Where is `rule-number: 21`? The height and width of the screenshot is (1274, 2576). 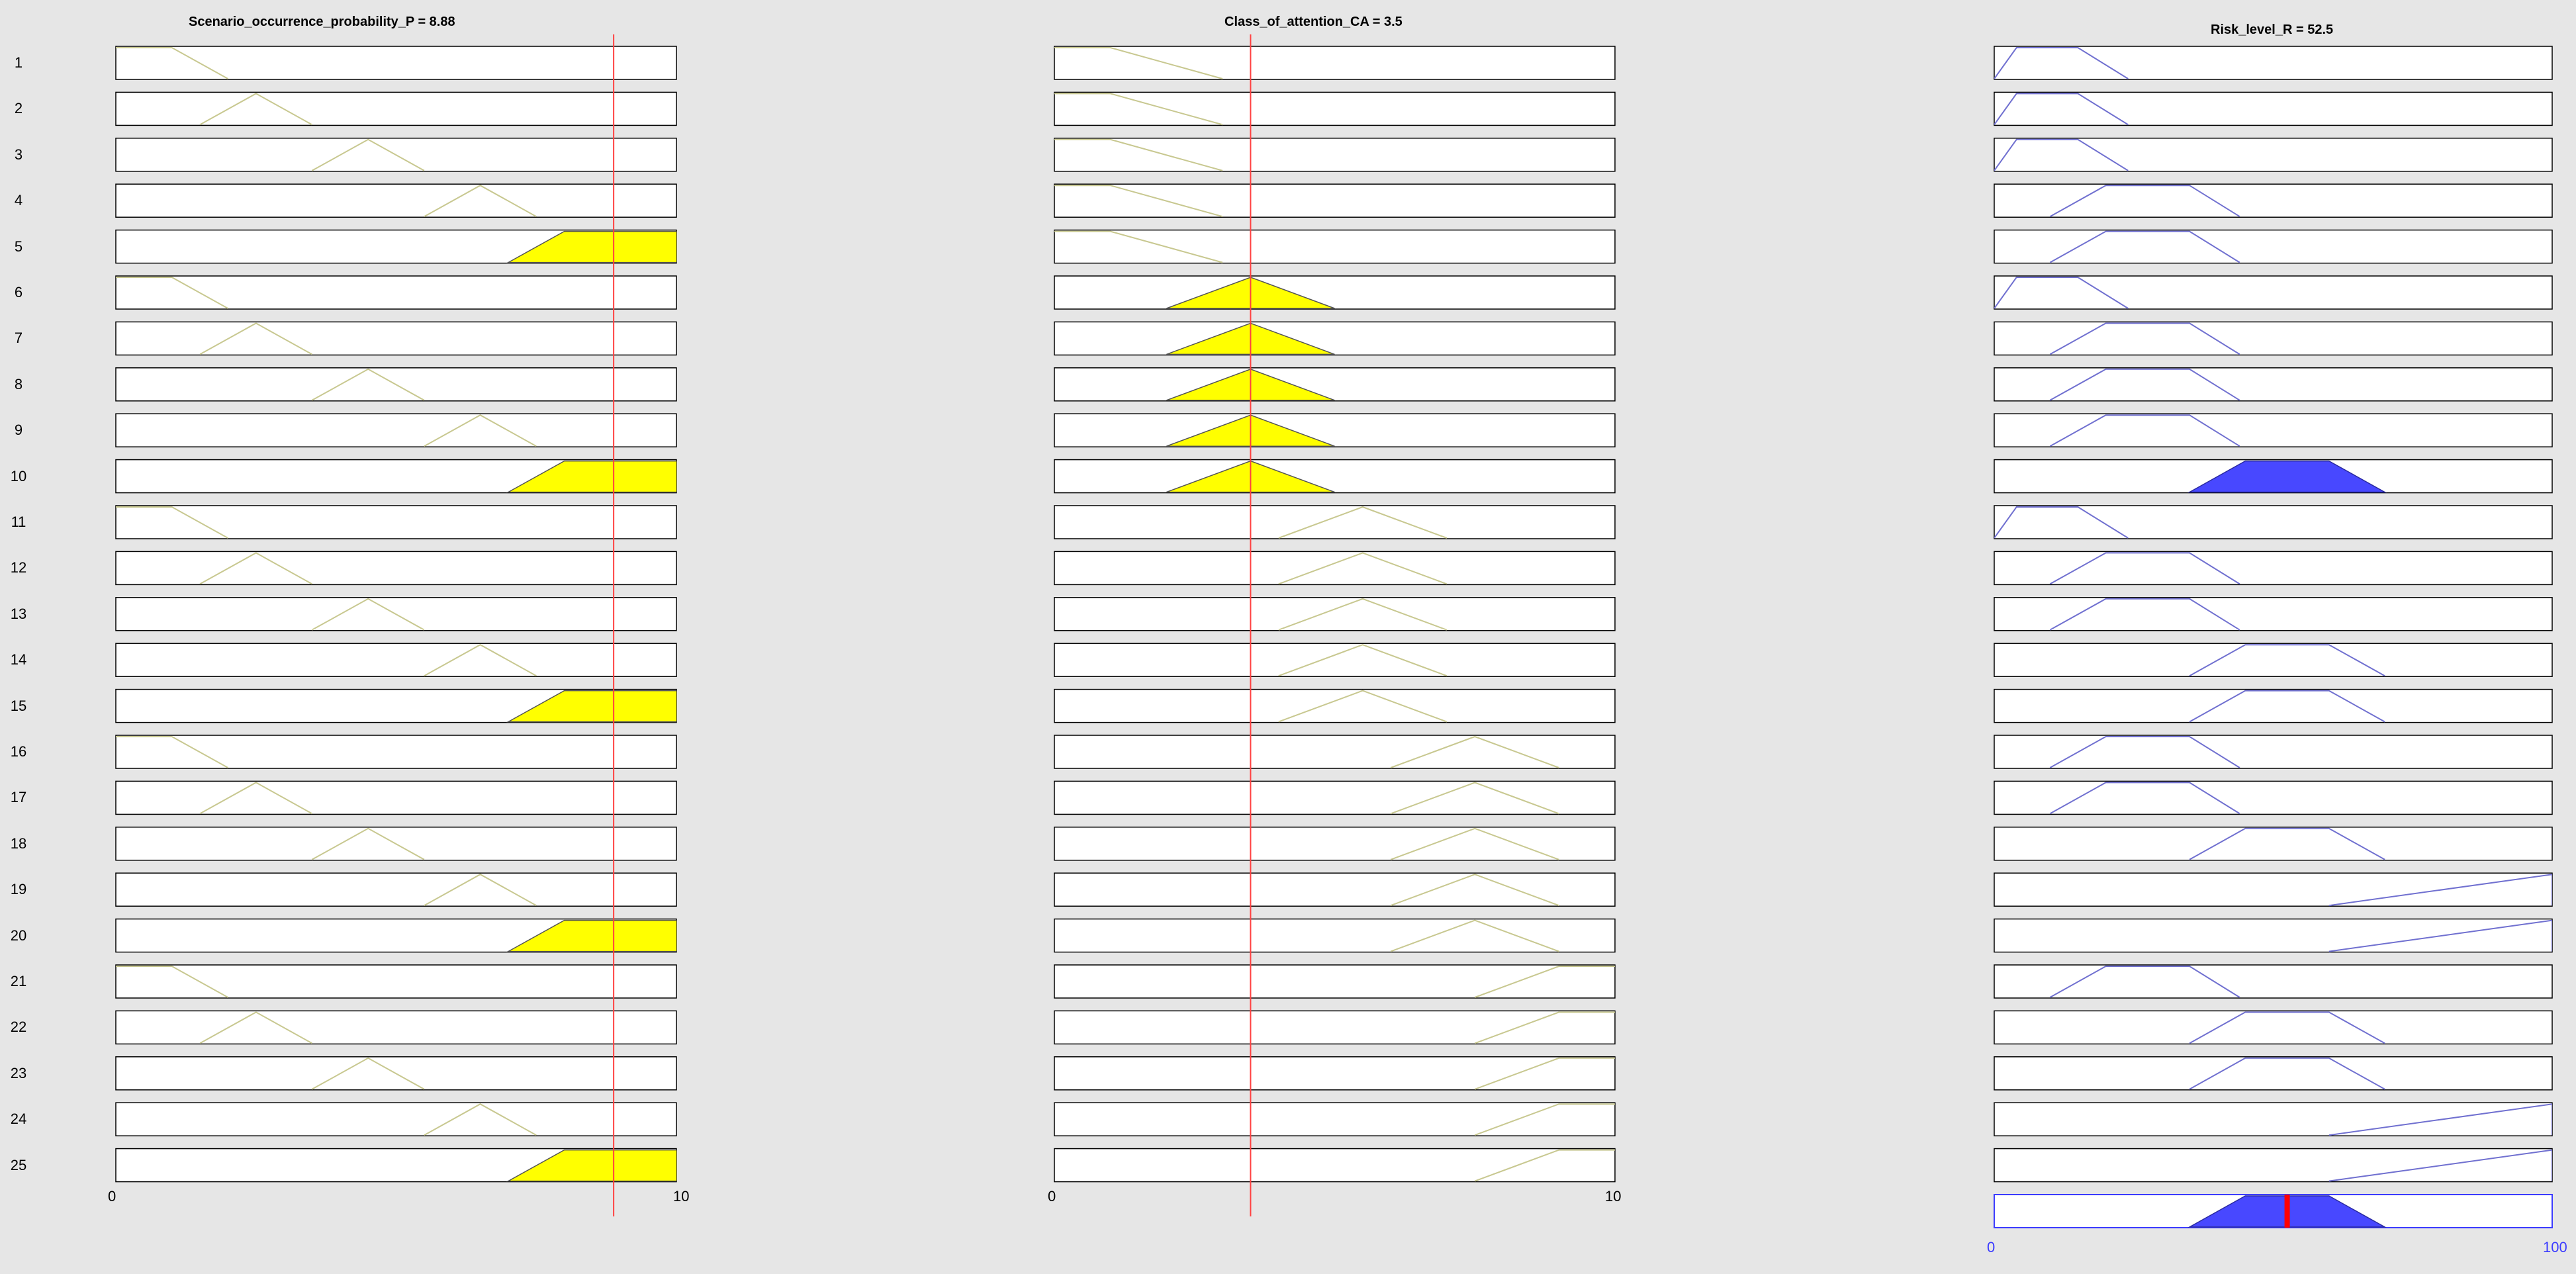
rule-number: 21 is located at coordinates (18, 981).